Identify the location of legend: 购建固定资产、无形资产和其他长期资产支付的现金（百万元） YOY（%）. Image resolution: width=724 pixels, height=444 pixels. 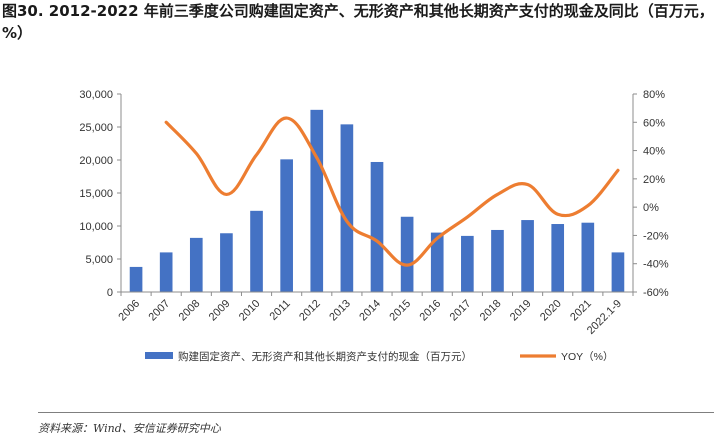
(379, 356).